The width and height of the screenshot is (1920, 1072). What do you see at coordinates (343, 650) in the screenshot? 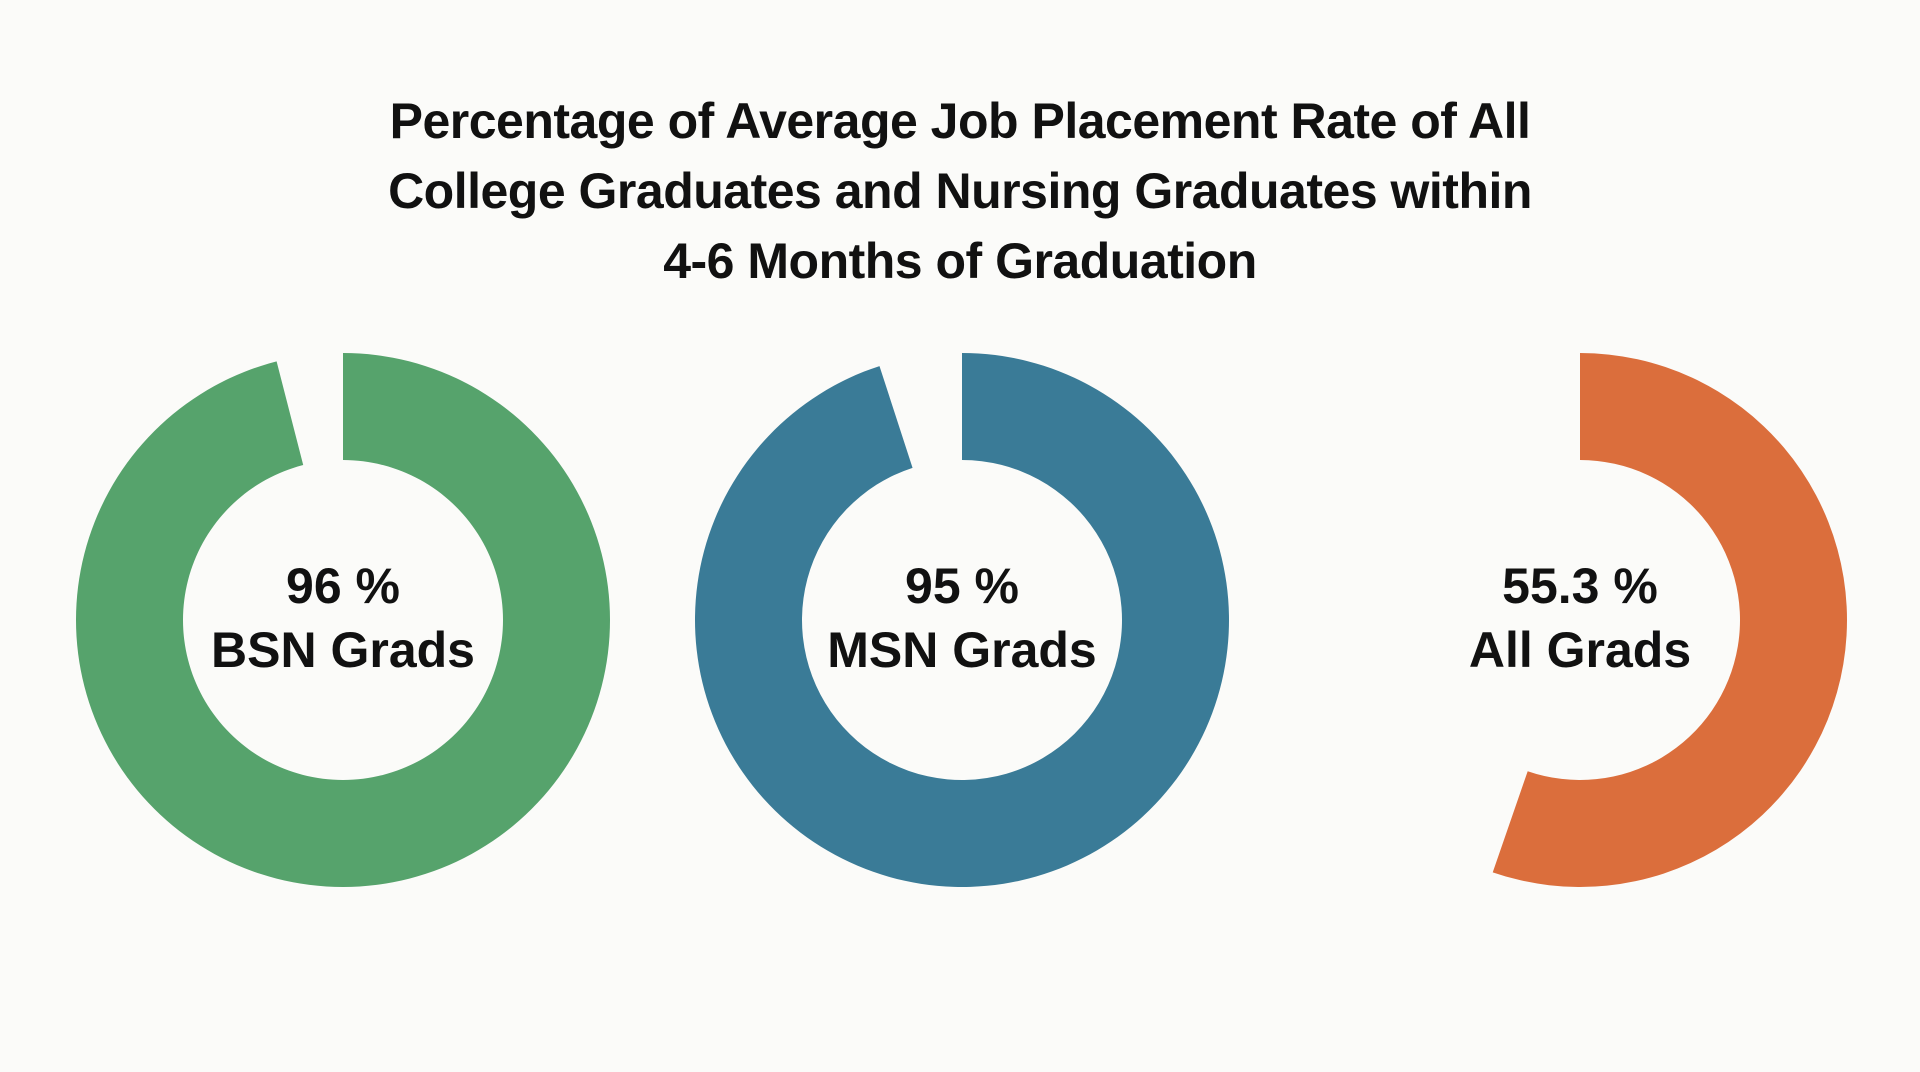
I see `bsn-name: BSN Grads` at bounding box center [343, 650].